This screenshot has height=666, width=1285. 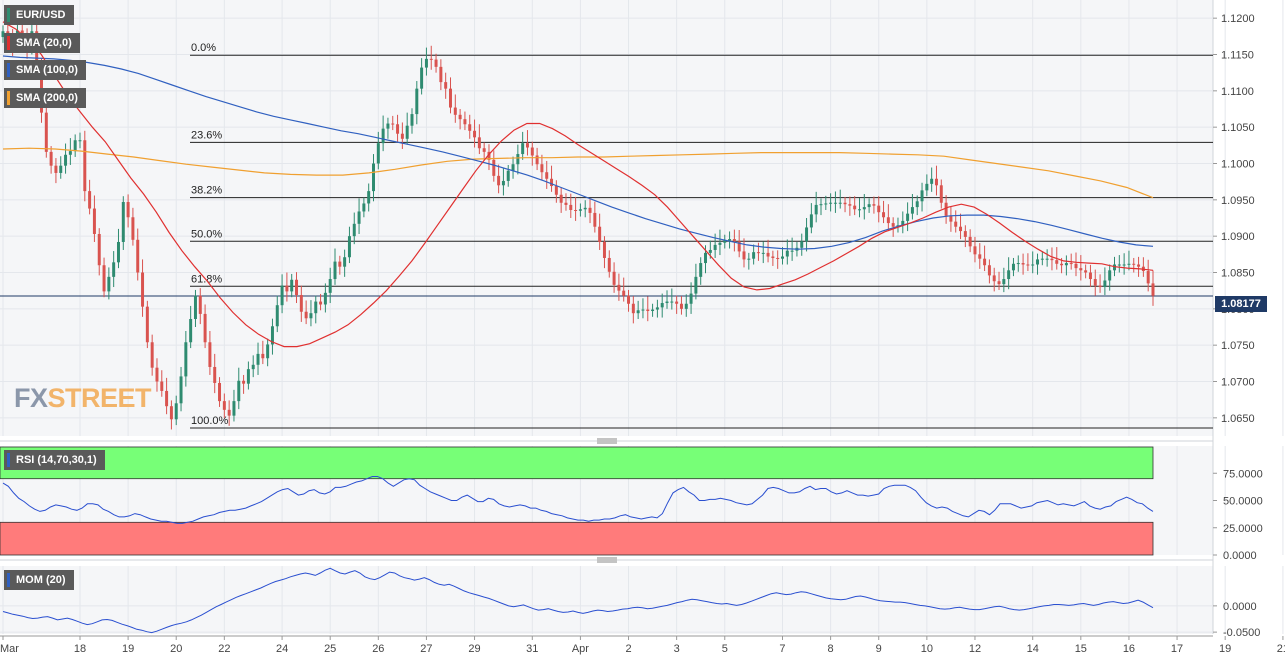 I want to click on rsi-swatch, so click(x=8, y=460).